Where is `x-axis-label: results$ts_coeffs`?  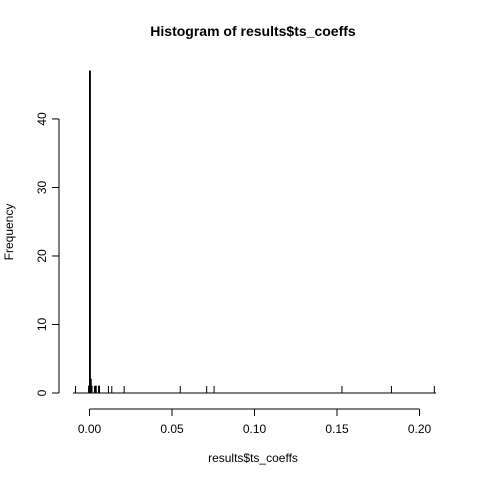
x-axis-label: results$ts_coeffs is located at coordinates (253, 458).